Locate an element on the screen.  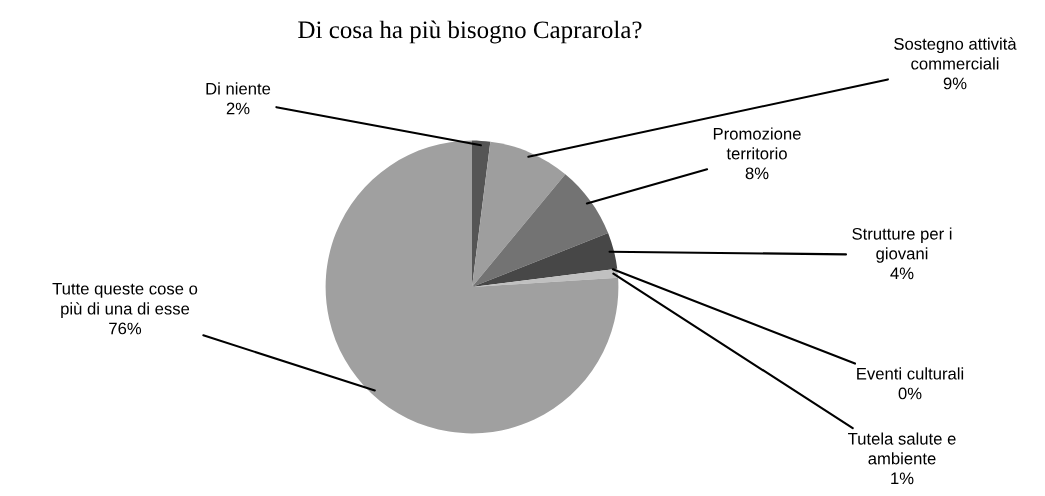
slice-label: Di niente is located at coordinates (238, 88).